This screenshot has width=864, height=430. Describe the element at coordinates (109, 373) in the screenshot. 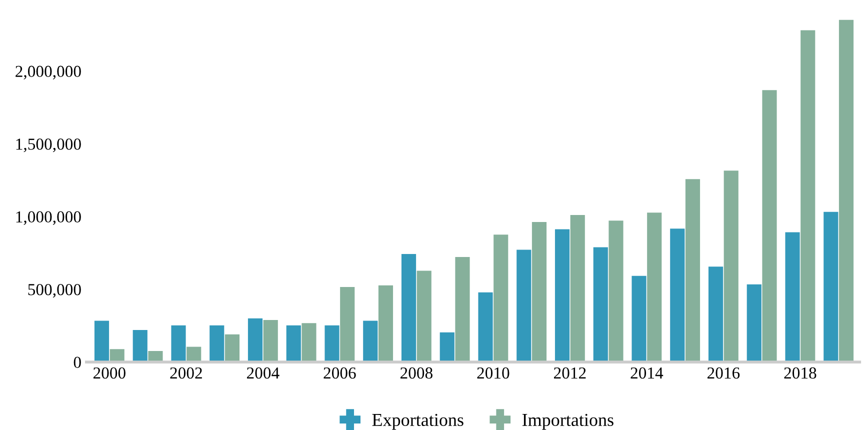

I see `x-tick-label: 2000` at that location.